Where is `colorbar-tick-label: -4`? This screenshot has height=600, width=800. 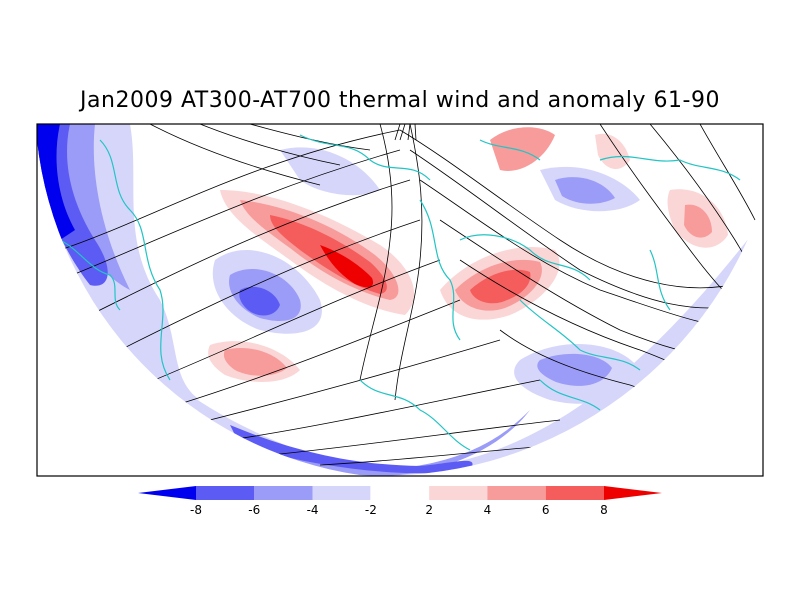
colorbar-tick-label: -4 is located at coordinates (313, 510).